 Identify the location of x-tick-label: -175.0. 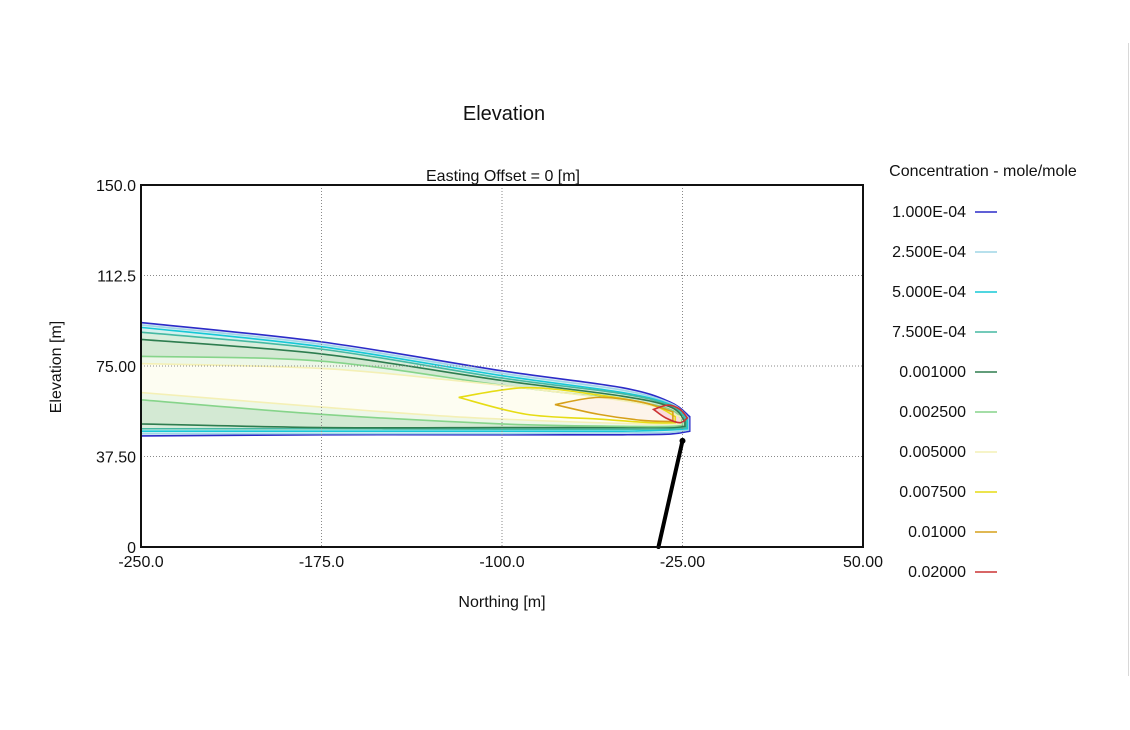
(321, 562).